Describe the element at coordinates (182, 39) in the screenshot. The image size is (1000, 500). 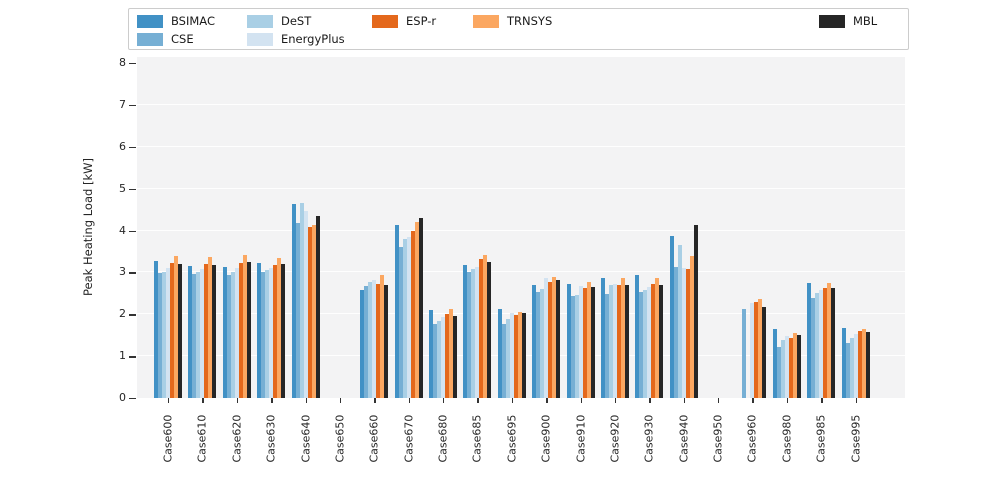
I see `legend-label-CSE: CSE` at that location.